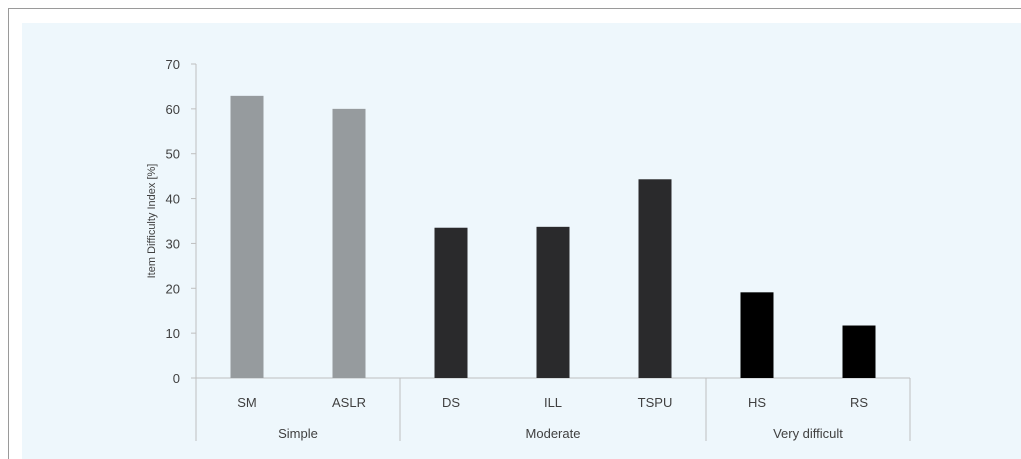  I want to click on bar-tspu, so click(655, 278).